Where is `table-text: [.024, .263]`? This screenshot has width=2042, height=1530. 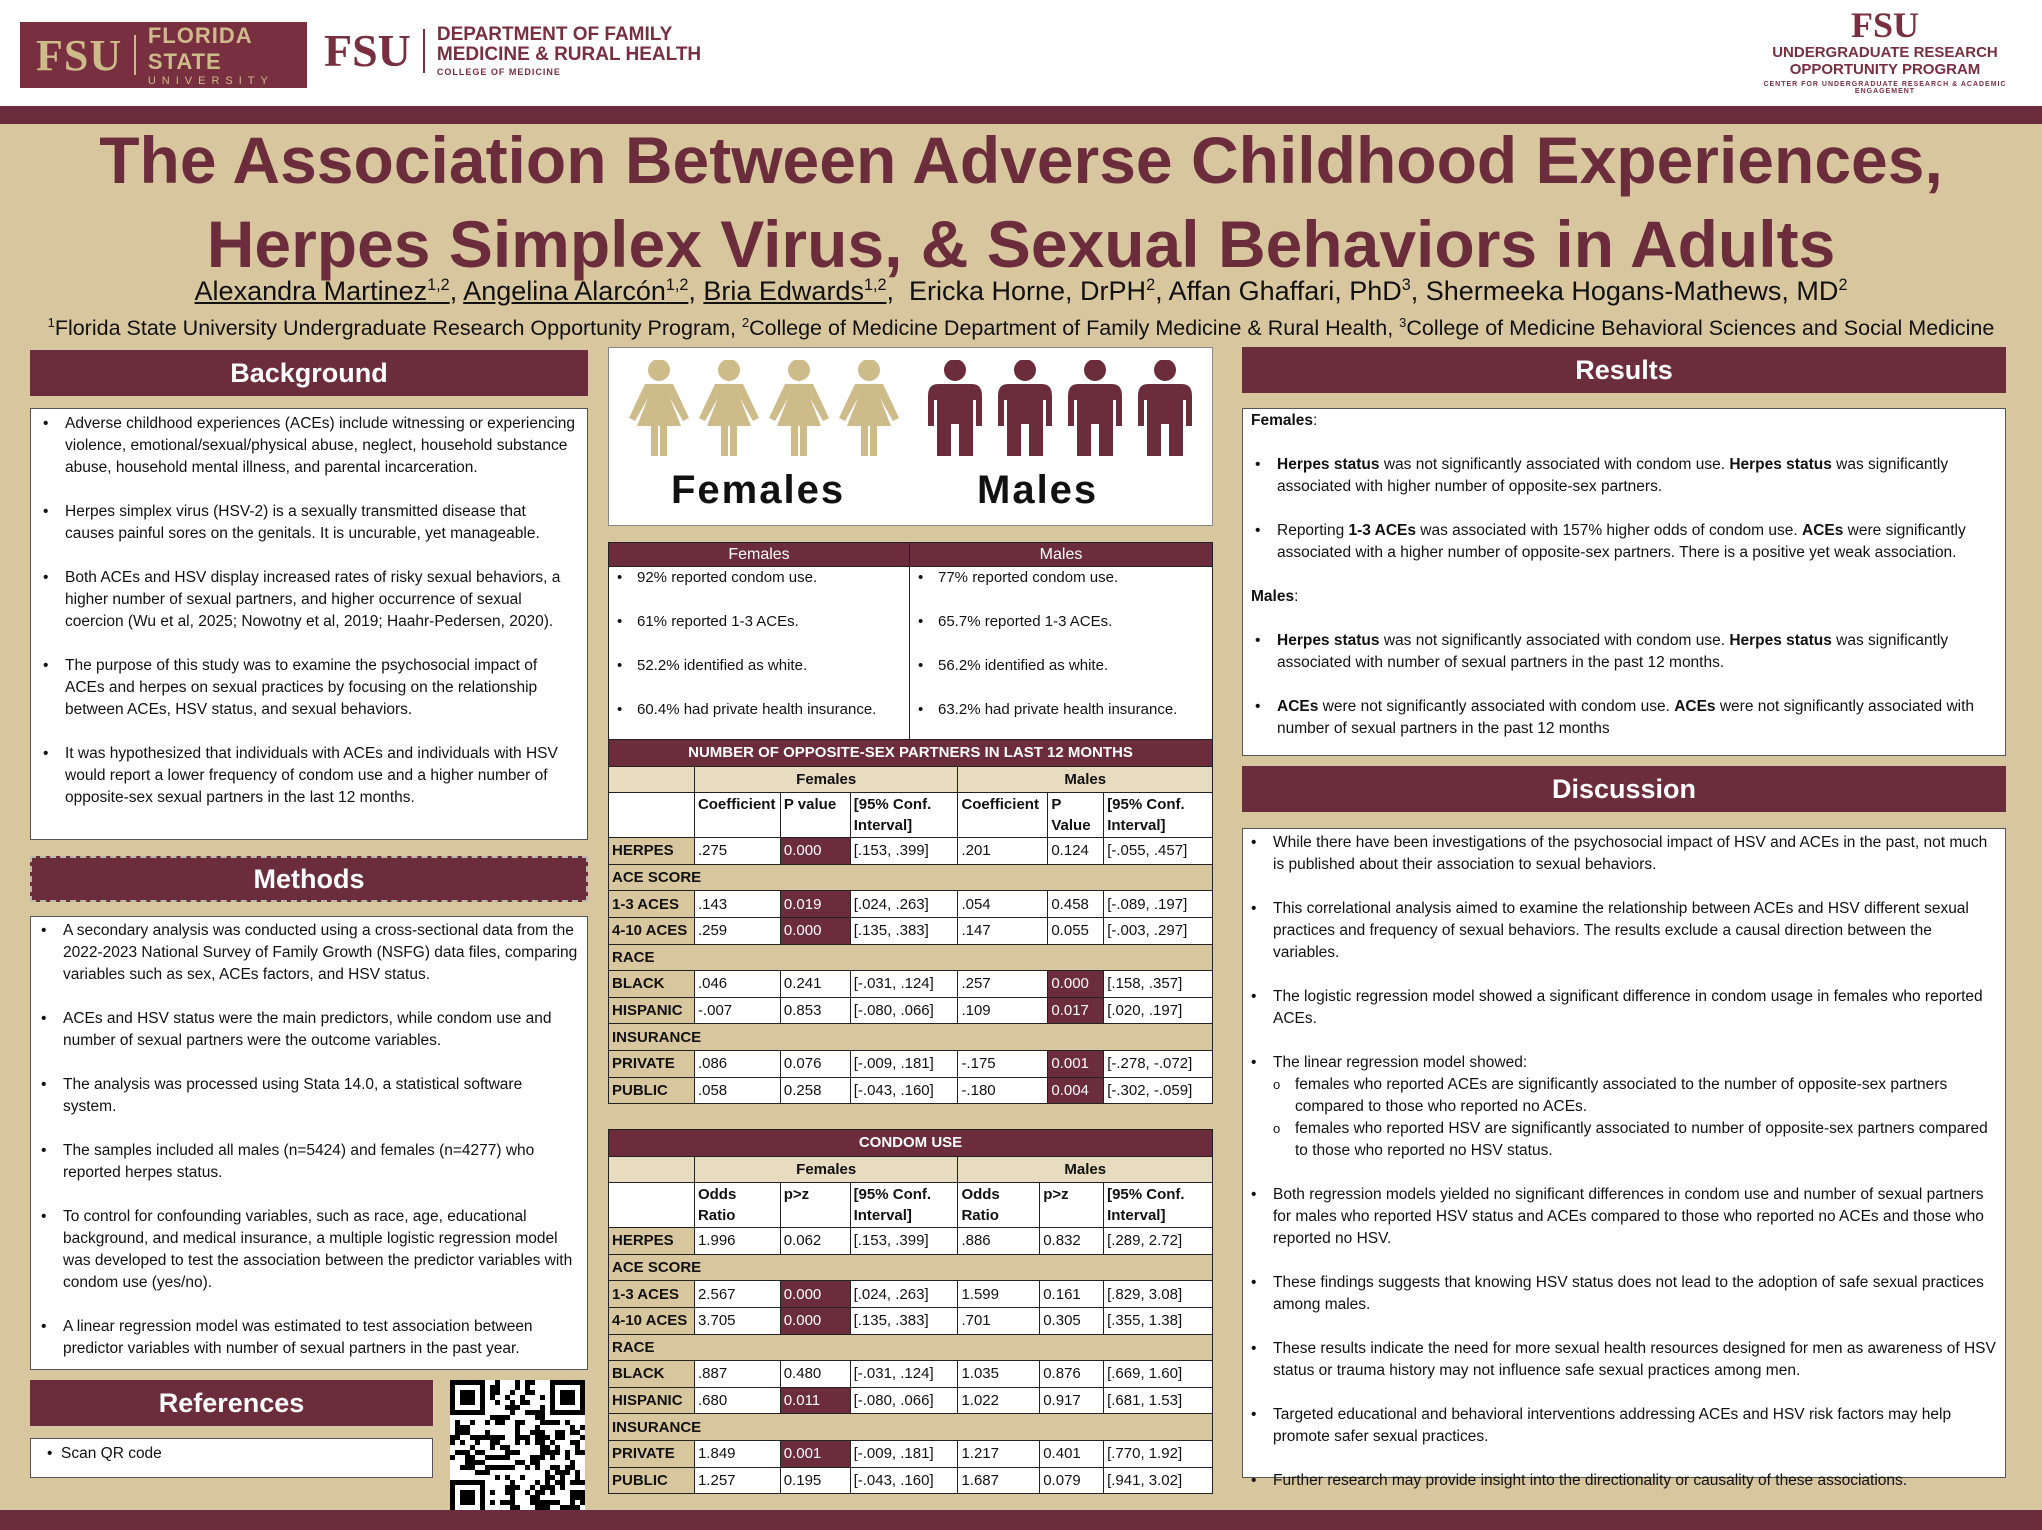
table-text: [.024, .263] is located at coordinates (891, 1294).